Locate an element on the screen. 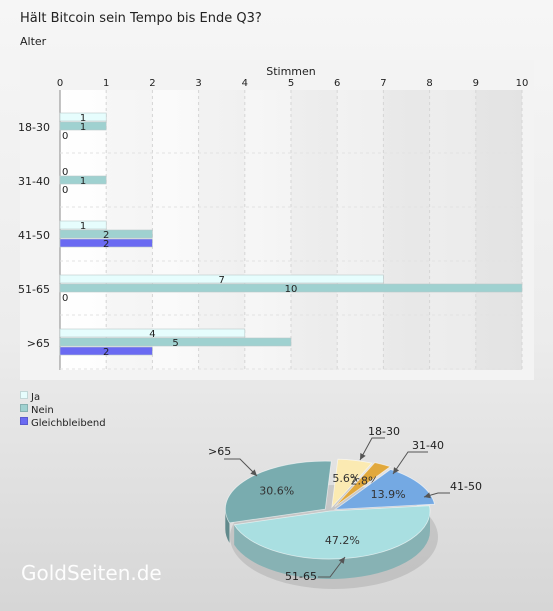 Image resolution: width=553 pixels, height=611 pixels. x-axis-title: Stimmen is located at coordinates (291, 71).